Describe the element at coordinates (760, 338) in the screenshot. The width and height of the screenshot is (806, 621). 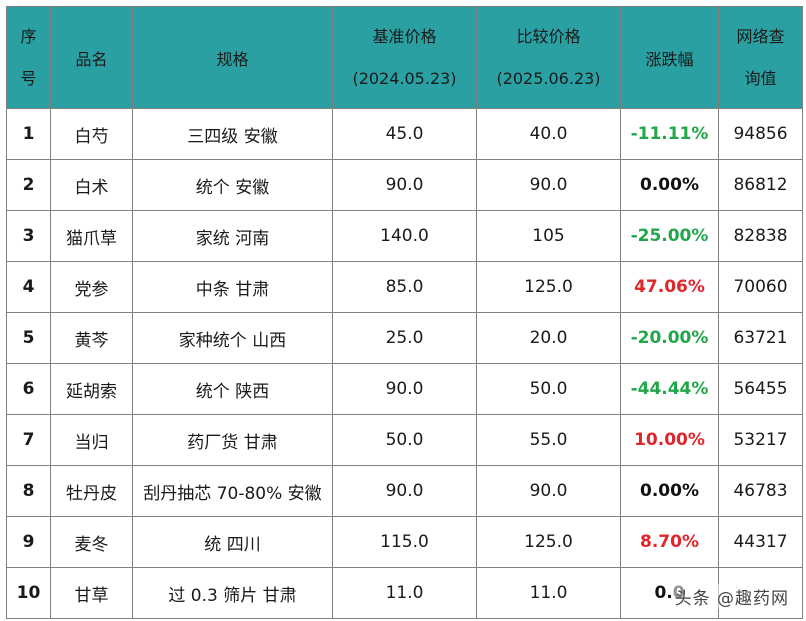
I see `row-query: 63721` at that location.